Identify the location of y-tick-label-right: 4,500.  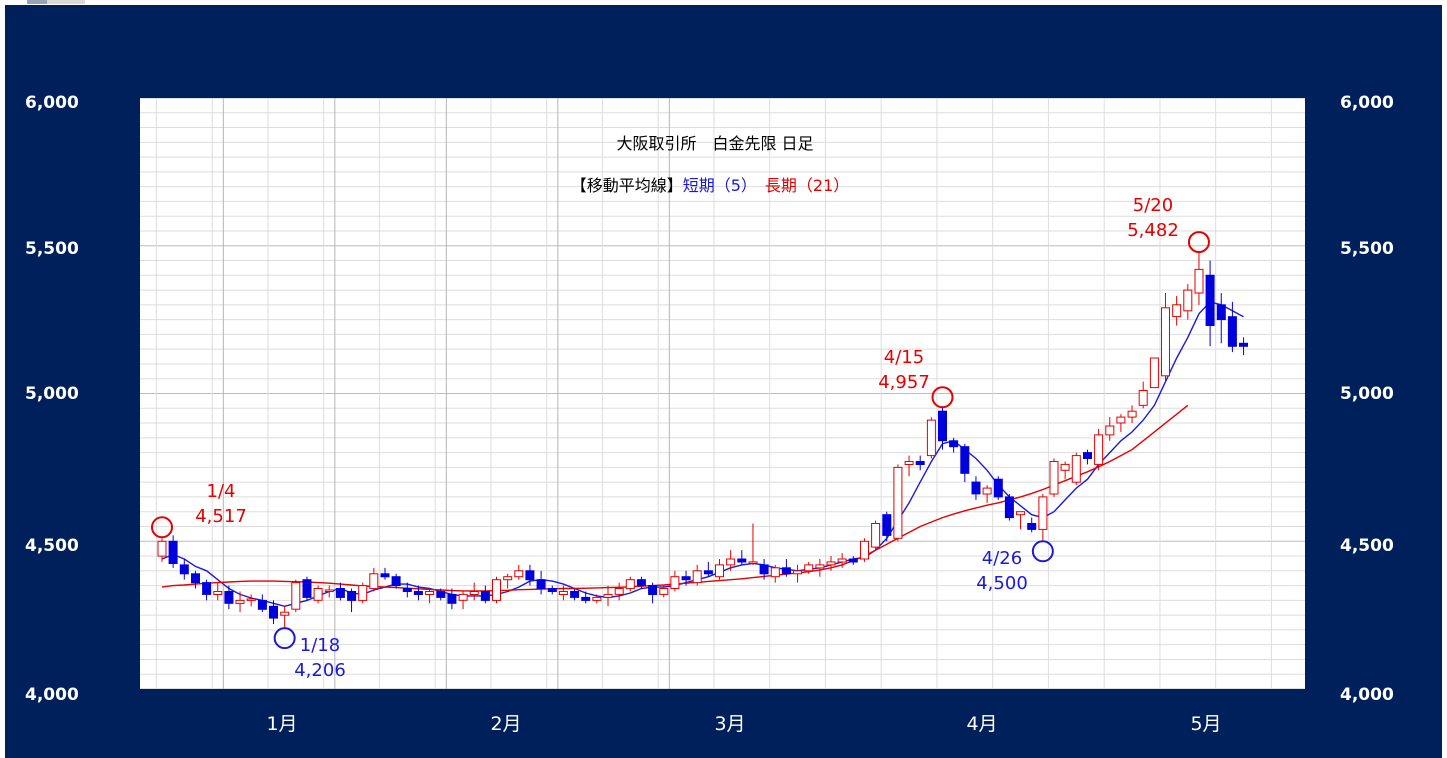
(1367, 546).